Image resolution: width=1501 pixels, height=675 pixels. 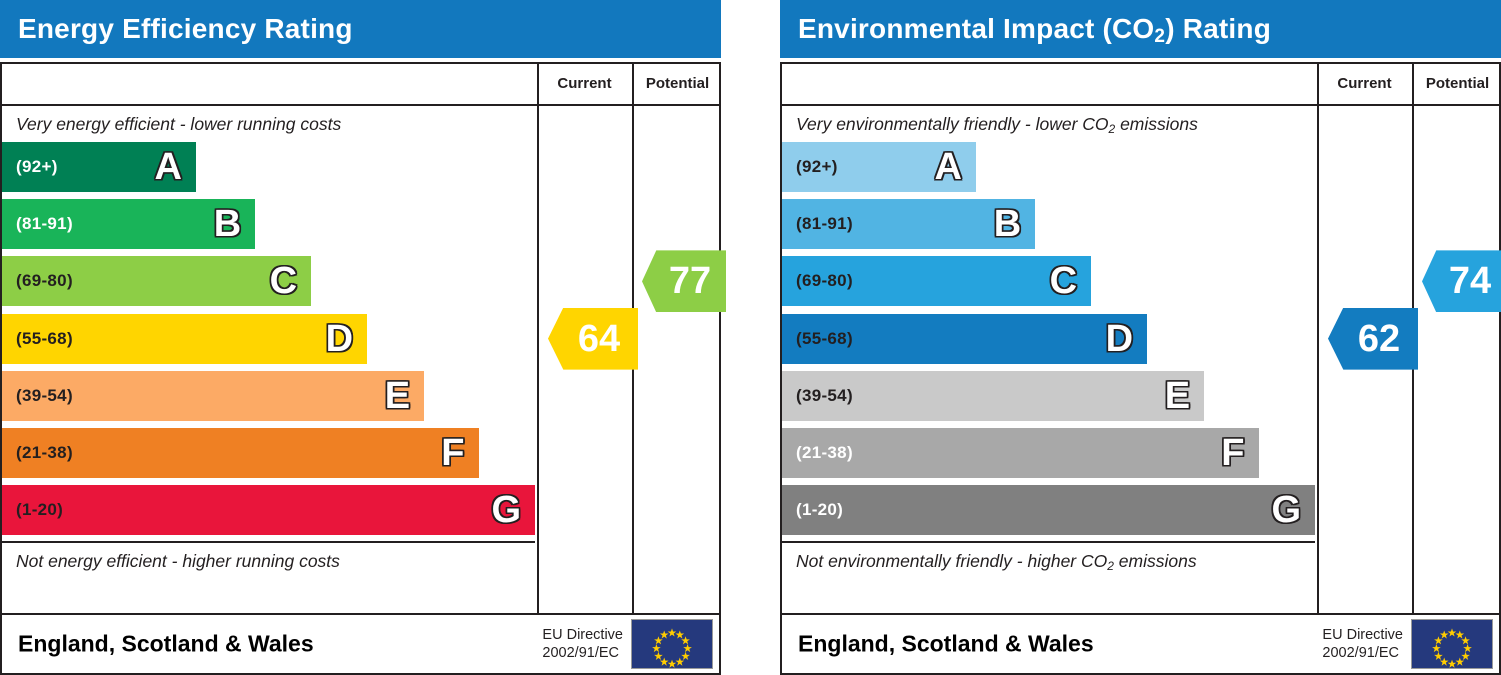 I want to click on energy-region-label: England, Scotland & Wales, so click(x=166, y=643).